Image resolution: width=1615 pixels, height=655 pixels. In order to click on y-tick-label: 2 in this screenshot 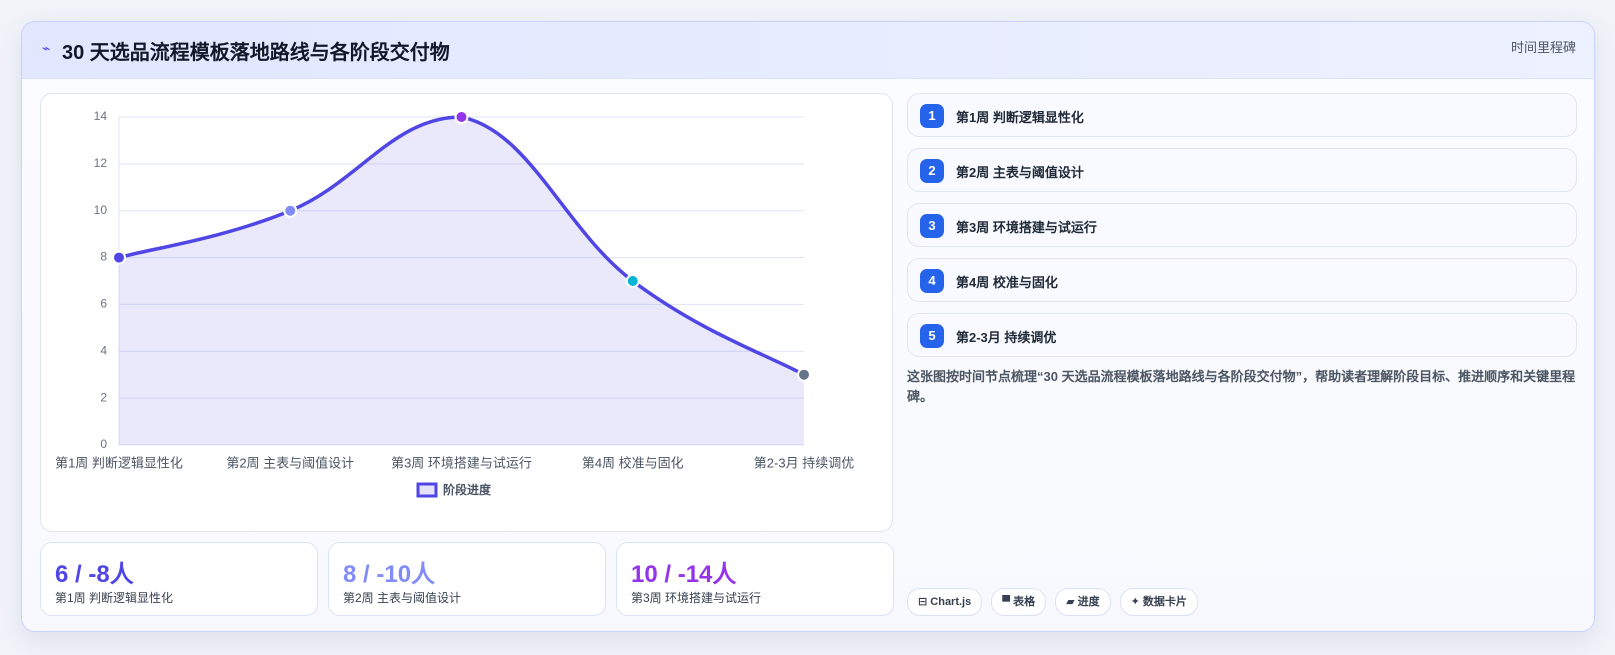, I will do `click(103, 397)`.